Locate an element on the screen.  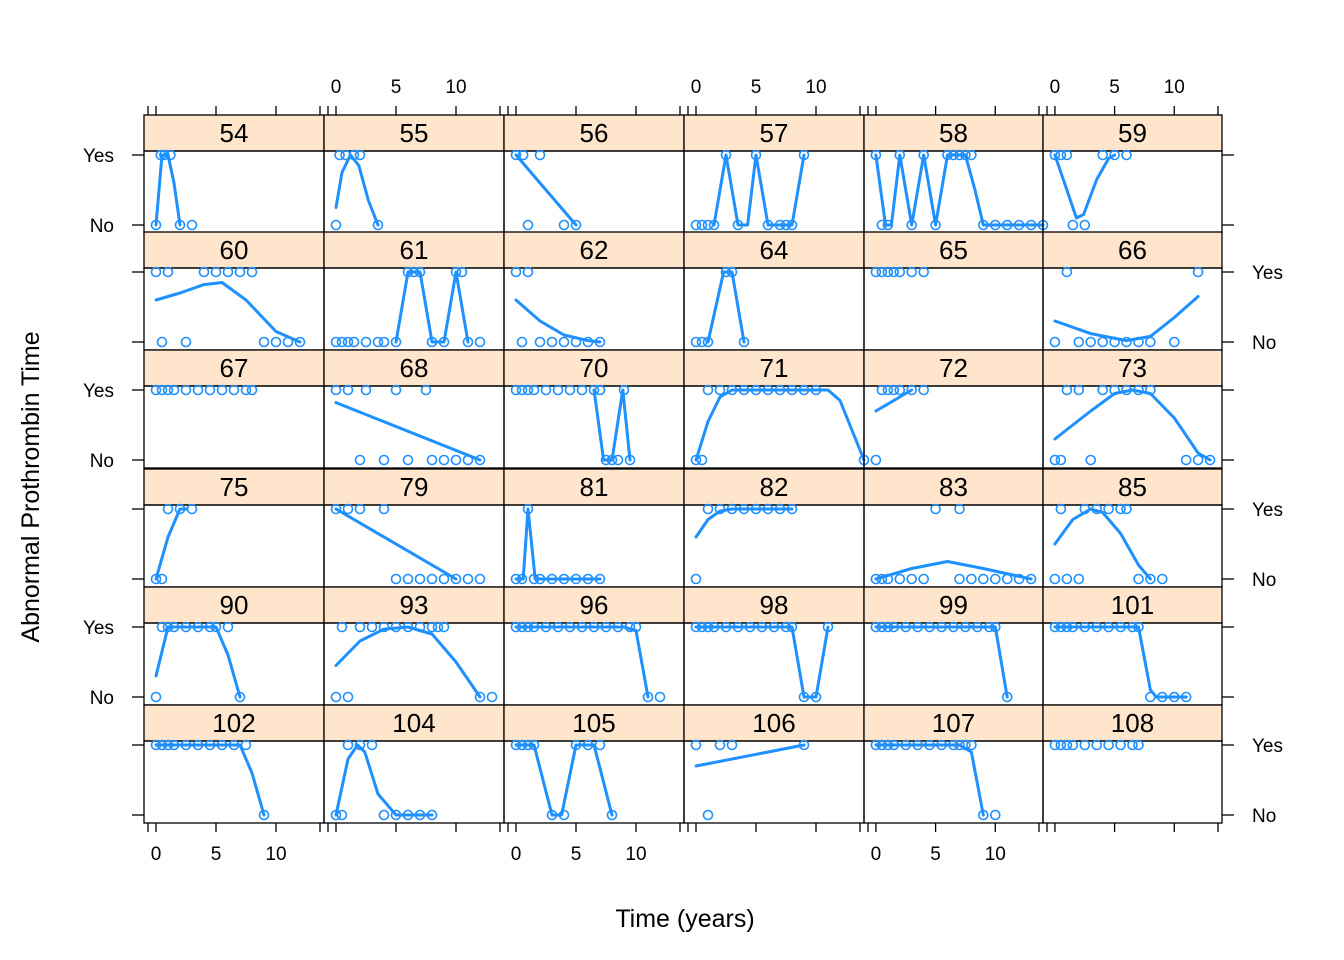
panel-81: 81 is located at coordinates (594, 528).